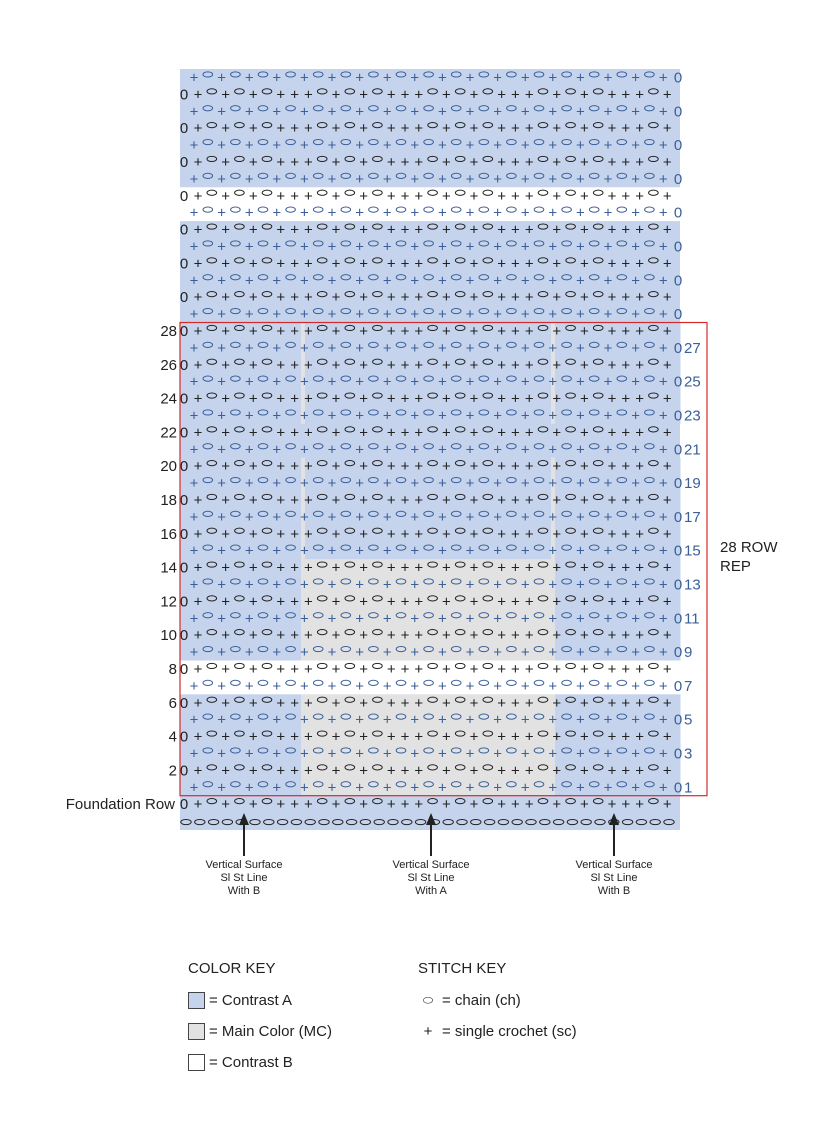 The image size is (840, 1132). What do you see at coordinates (430, 865) in the screenshot?
I see `arrow-label-line1: Vertical Surface` at bounding box center [430, 865].